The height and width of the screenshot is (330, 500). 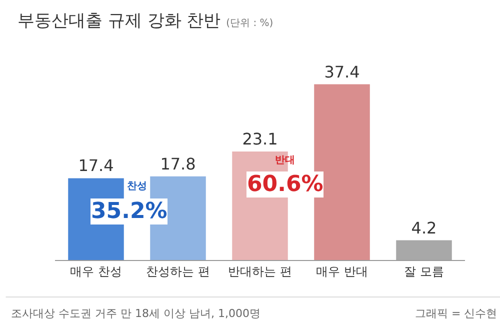 What do you see at coordinates (424, 271) in the screenshot?
I see `x-tick-label: 잘 모름` at bounding box center [424, 271].